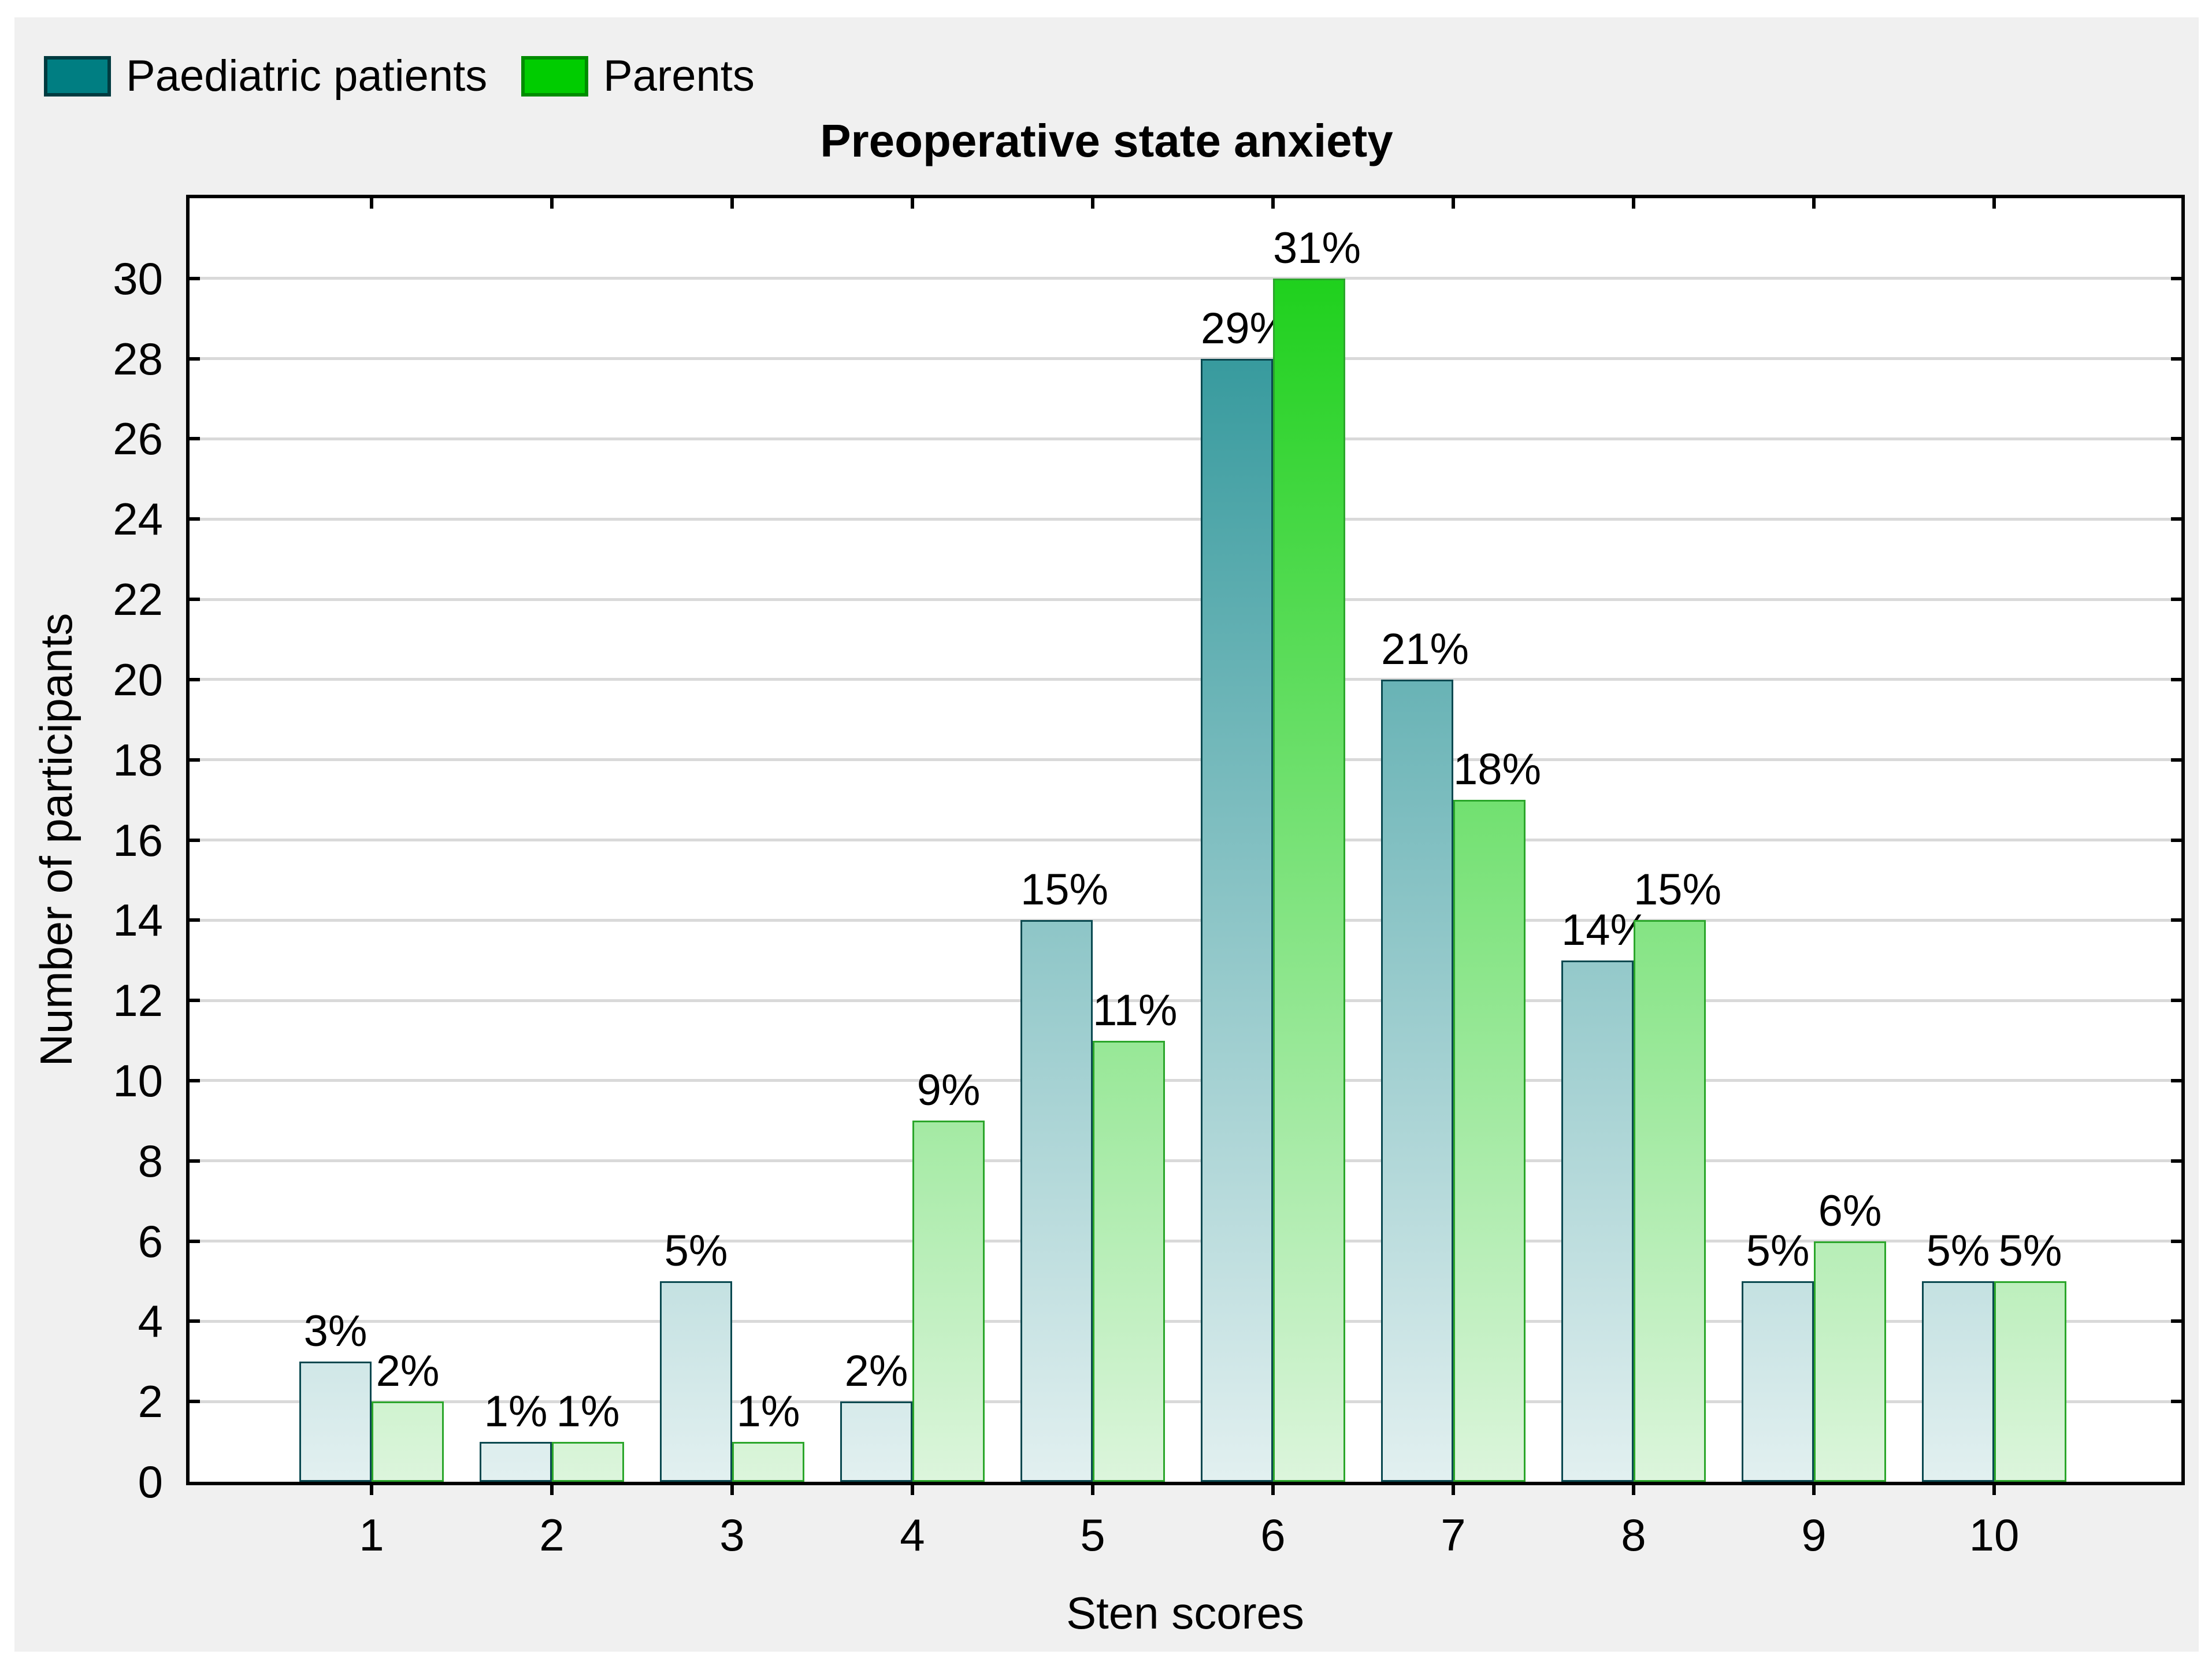 The width and height of the screenshot is (2212, 1669). What do you see at coordinates (138, 599) in the screenshot?
I see `y-tick-label-22: 22` at bounding box center [138, 599].